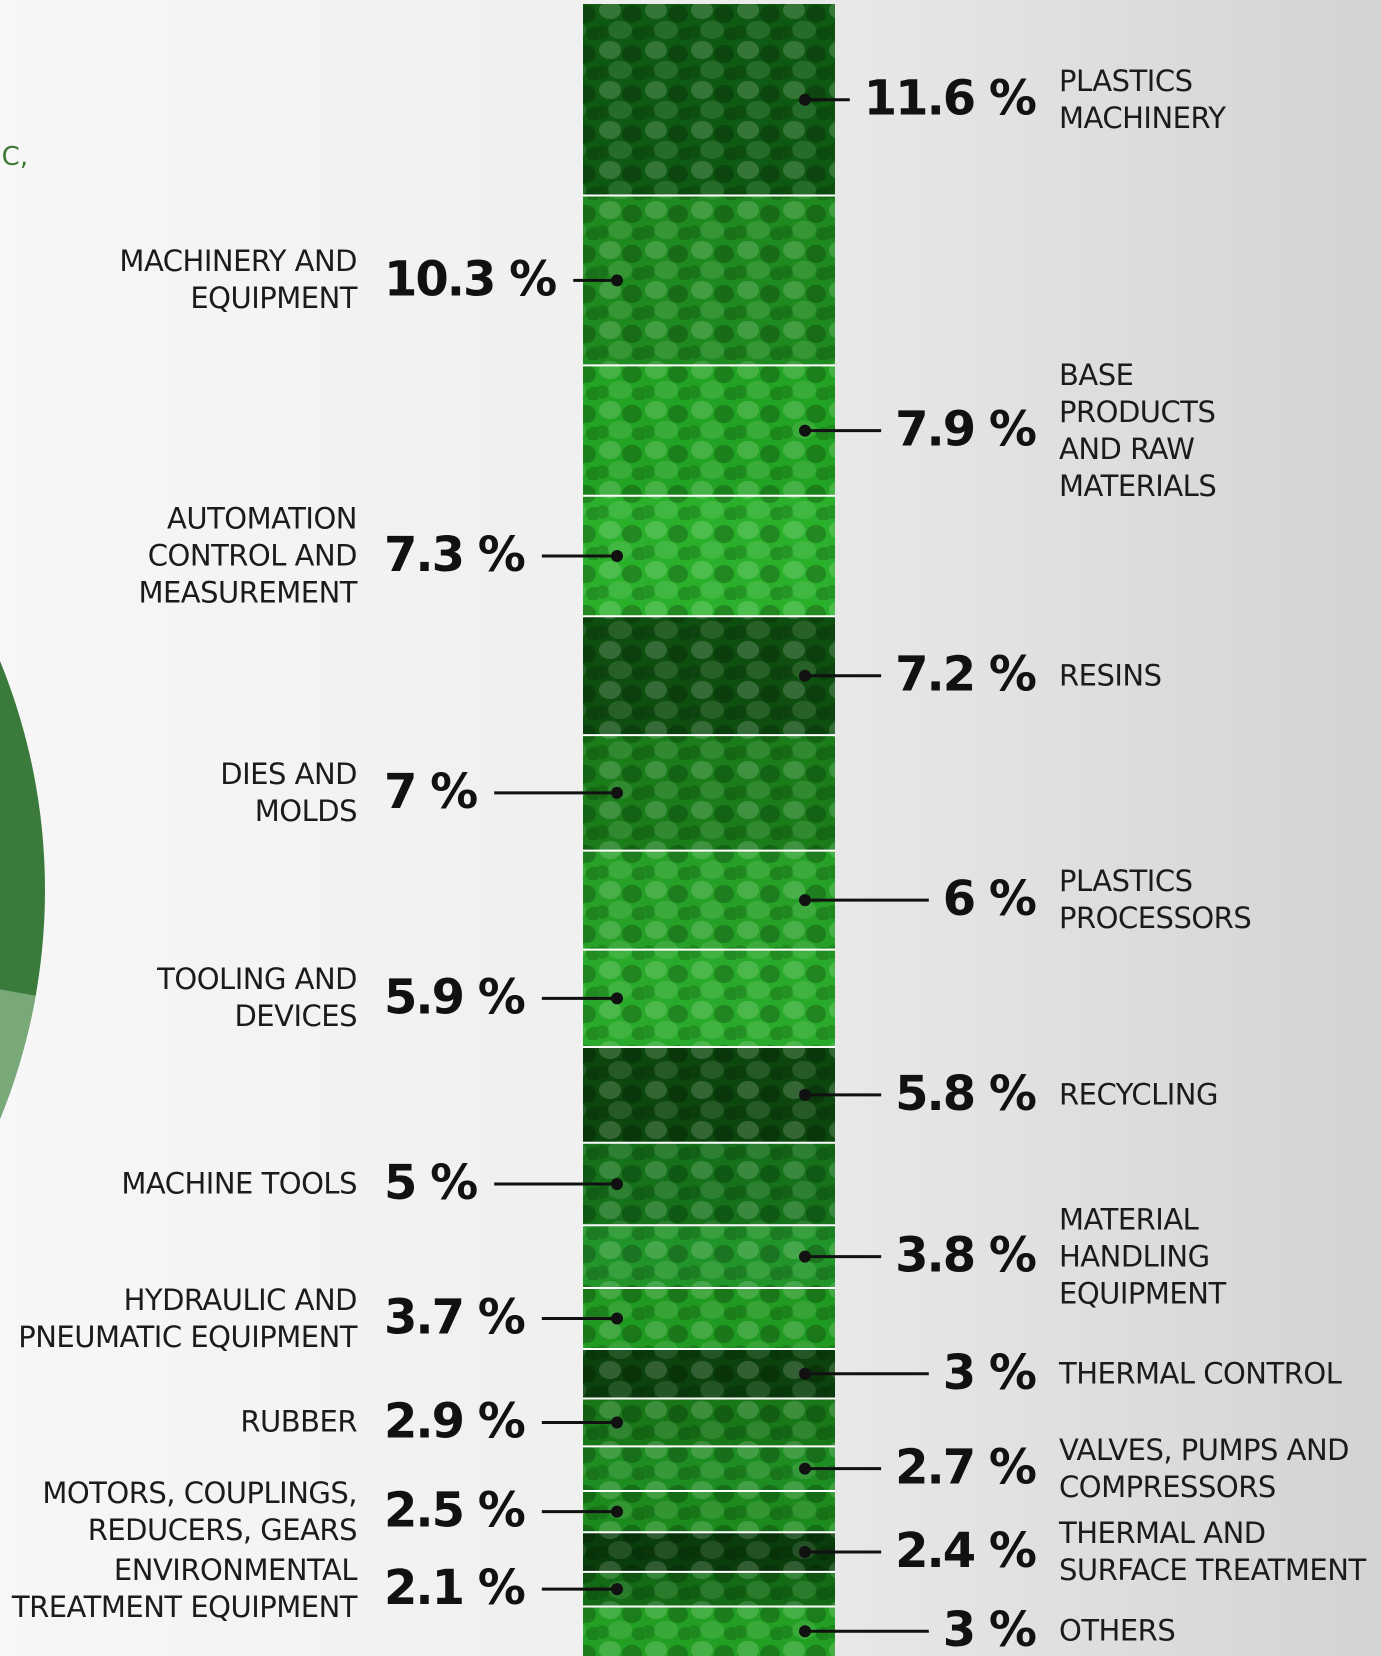  What do you see at coordinates (1142, 99) in the screenshot?
I see `category-label: PLASTICS MACHINERY` at bounding box center [1142, 99].